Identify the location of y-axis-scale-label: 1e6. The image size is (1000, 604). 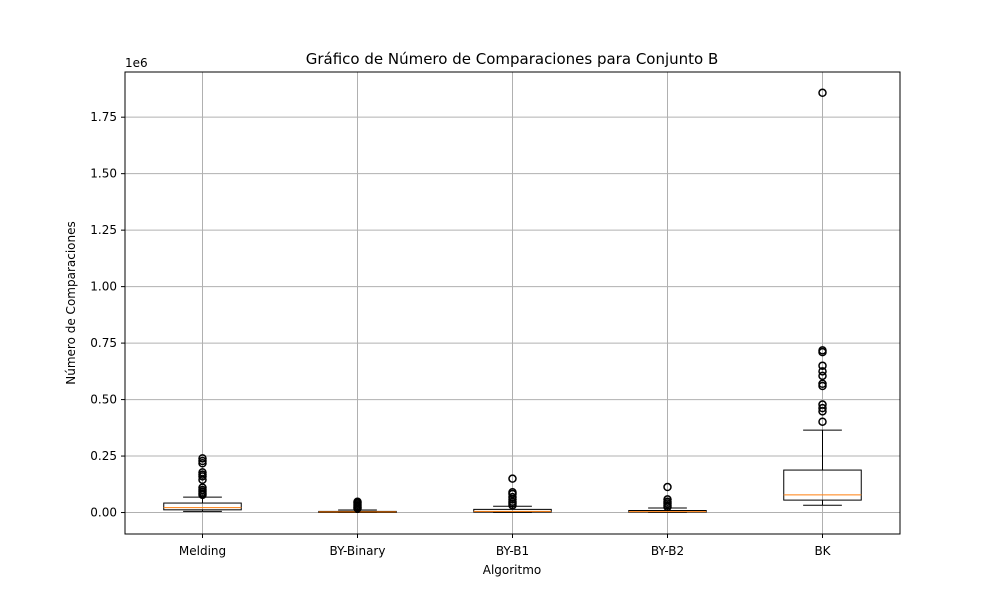
(136, 63).